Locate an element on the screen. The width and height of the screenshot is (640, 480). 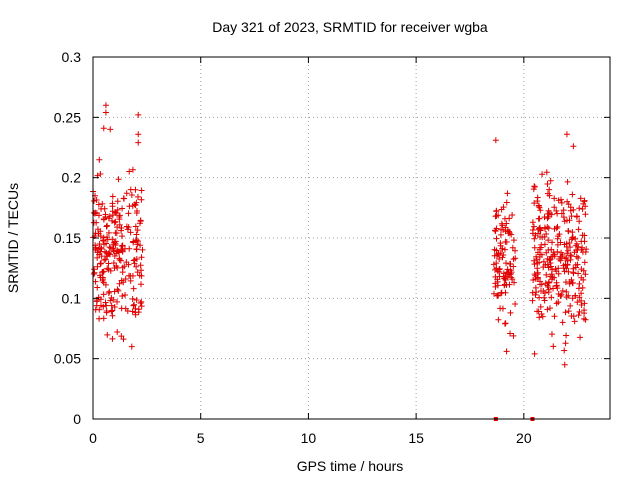
y-axis-label: SRMTID / TECUs is located at coordinates (13, 238).